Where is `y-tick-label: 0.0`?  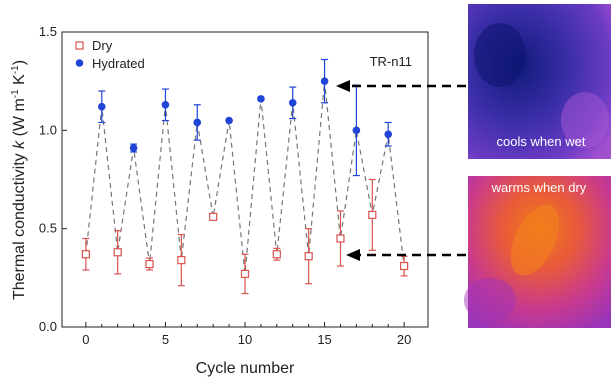
y-tick-label: 0.0 is located at coordinates (48, 326).